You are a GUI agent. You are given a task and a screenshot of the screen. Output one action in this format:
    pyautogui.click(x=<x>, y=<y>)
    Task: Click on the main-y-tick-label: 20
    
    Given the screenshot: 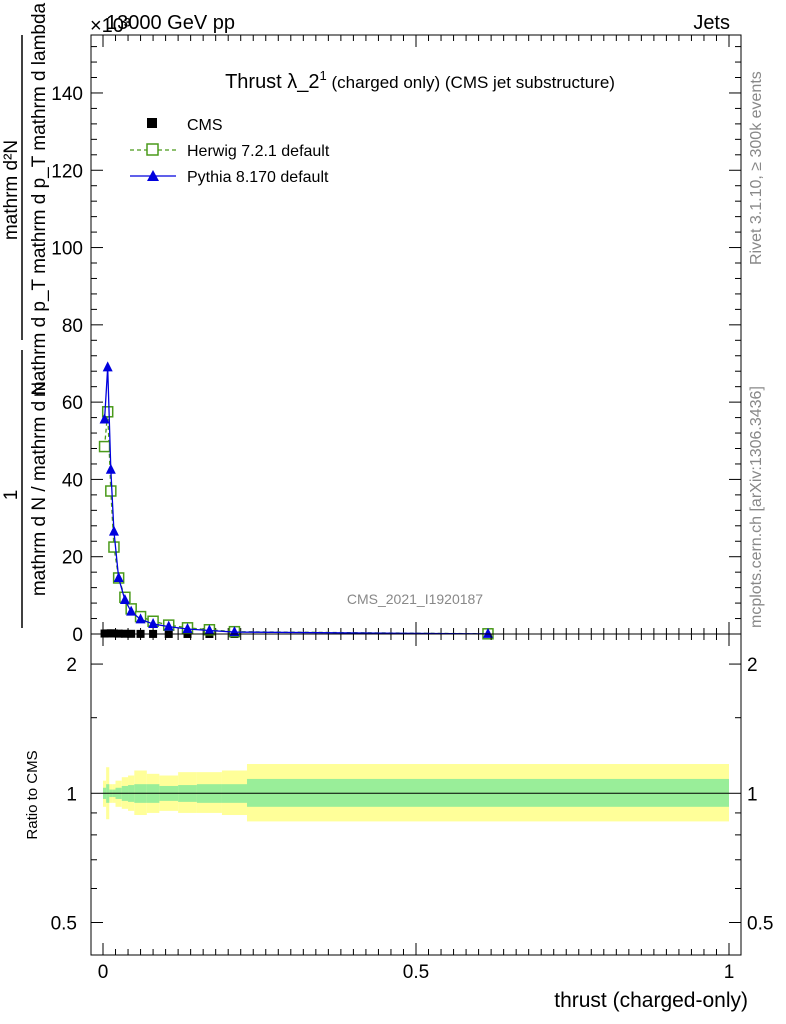 What is the action you would take?
    pyautogui.click(x=72, y=558)
    